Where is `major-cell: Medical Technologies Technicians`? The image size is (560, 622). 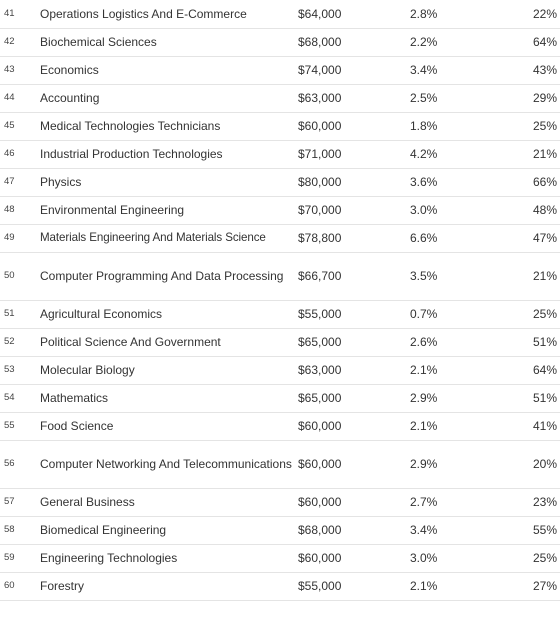
major-cell: Medical Technologies Technicians is located at coordinates (130, 126).